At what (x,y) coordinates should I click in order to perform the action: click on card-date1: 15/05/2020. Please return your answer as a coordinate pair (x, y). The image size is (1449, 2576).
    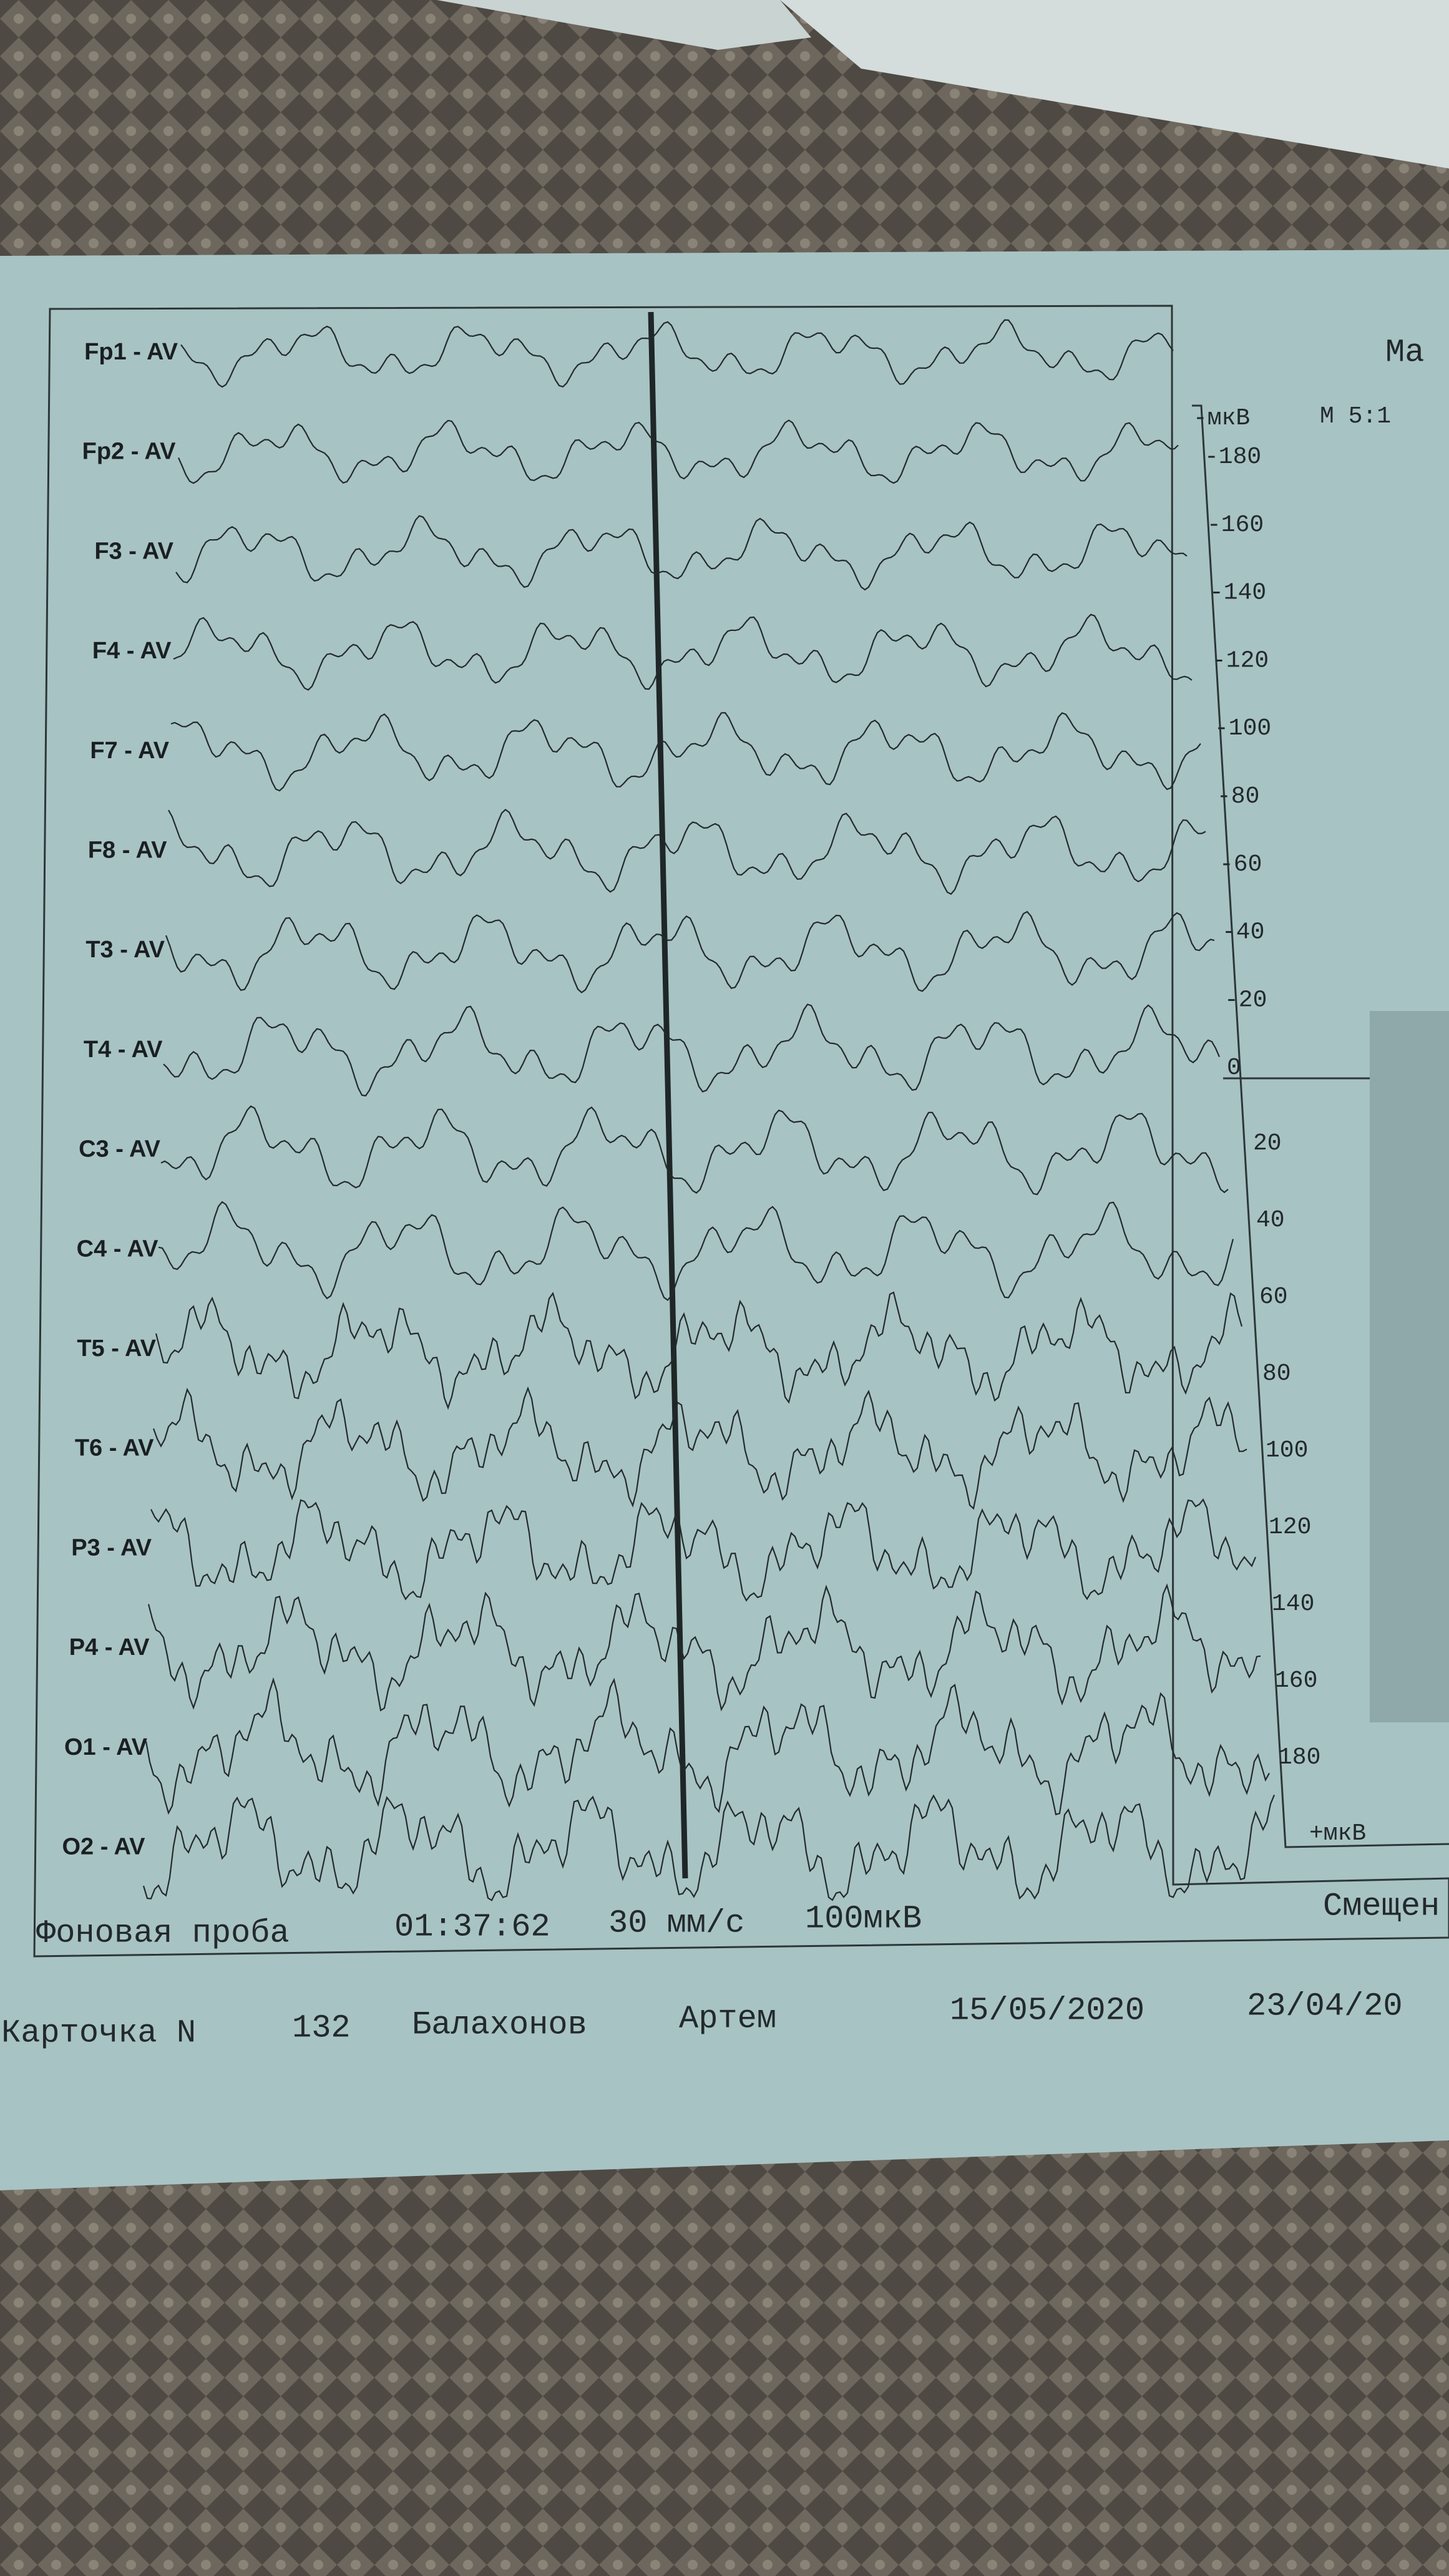
    Looking at the image, I should click on (1047, 2011).